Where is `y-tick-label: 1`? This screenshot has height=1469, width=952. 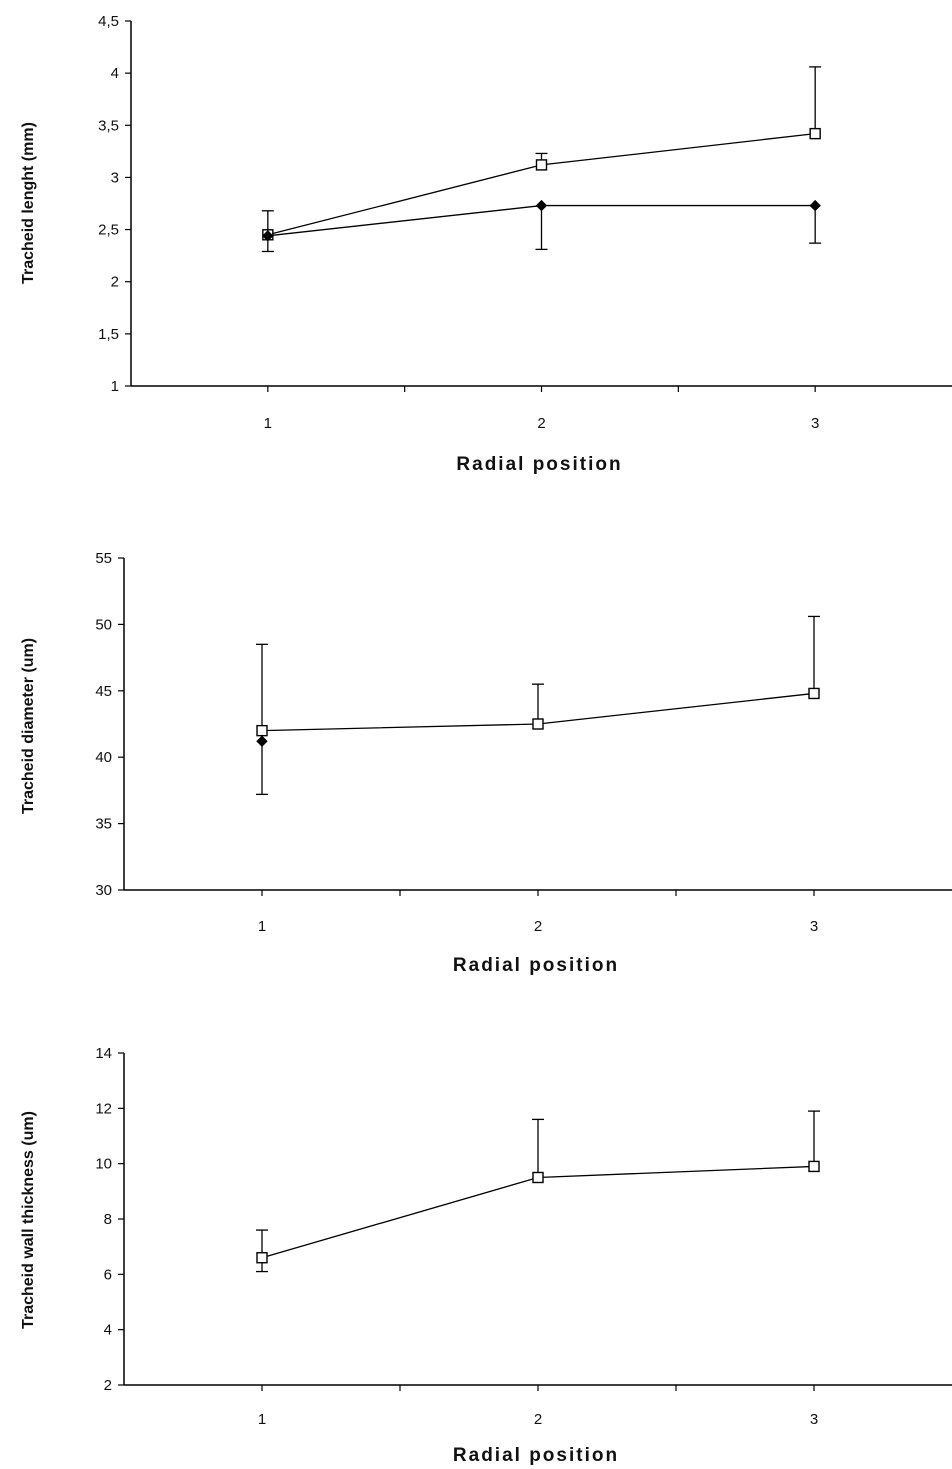 y-tick-label: 1 is located at coordinates (115, 386).